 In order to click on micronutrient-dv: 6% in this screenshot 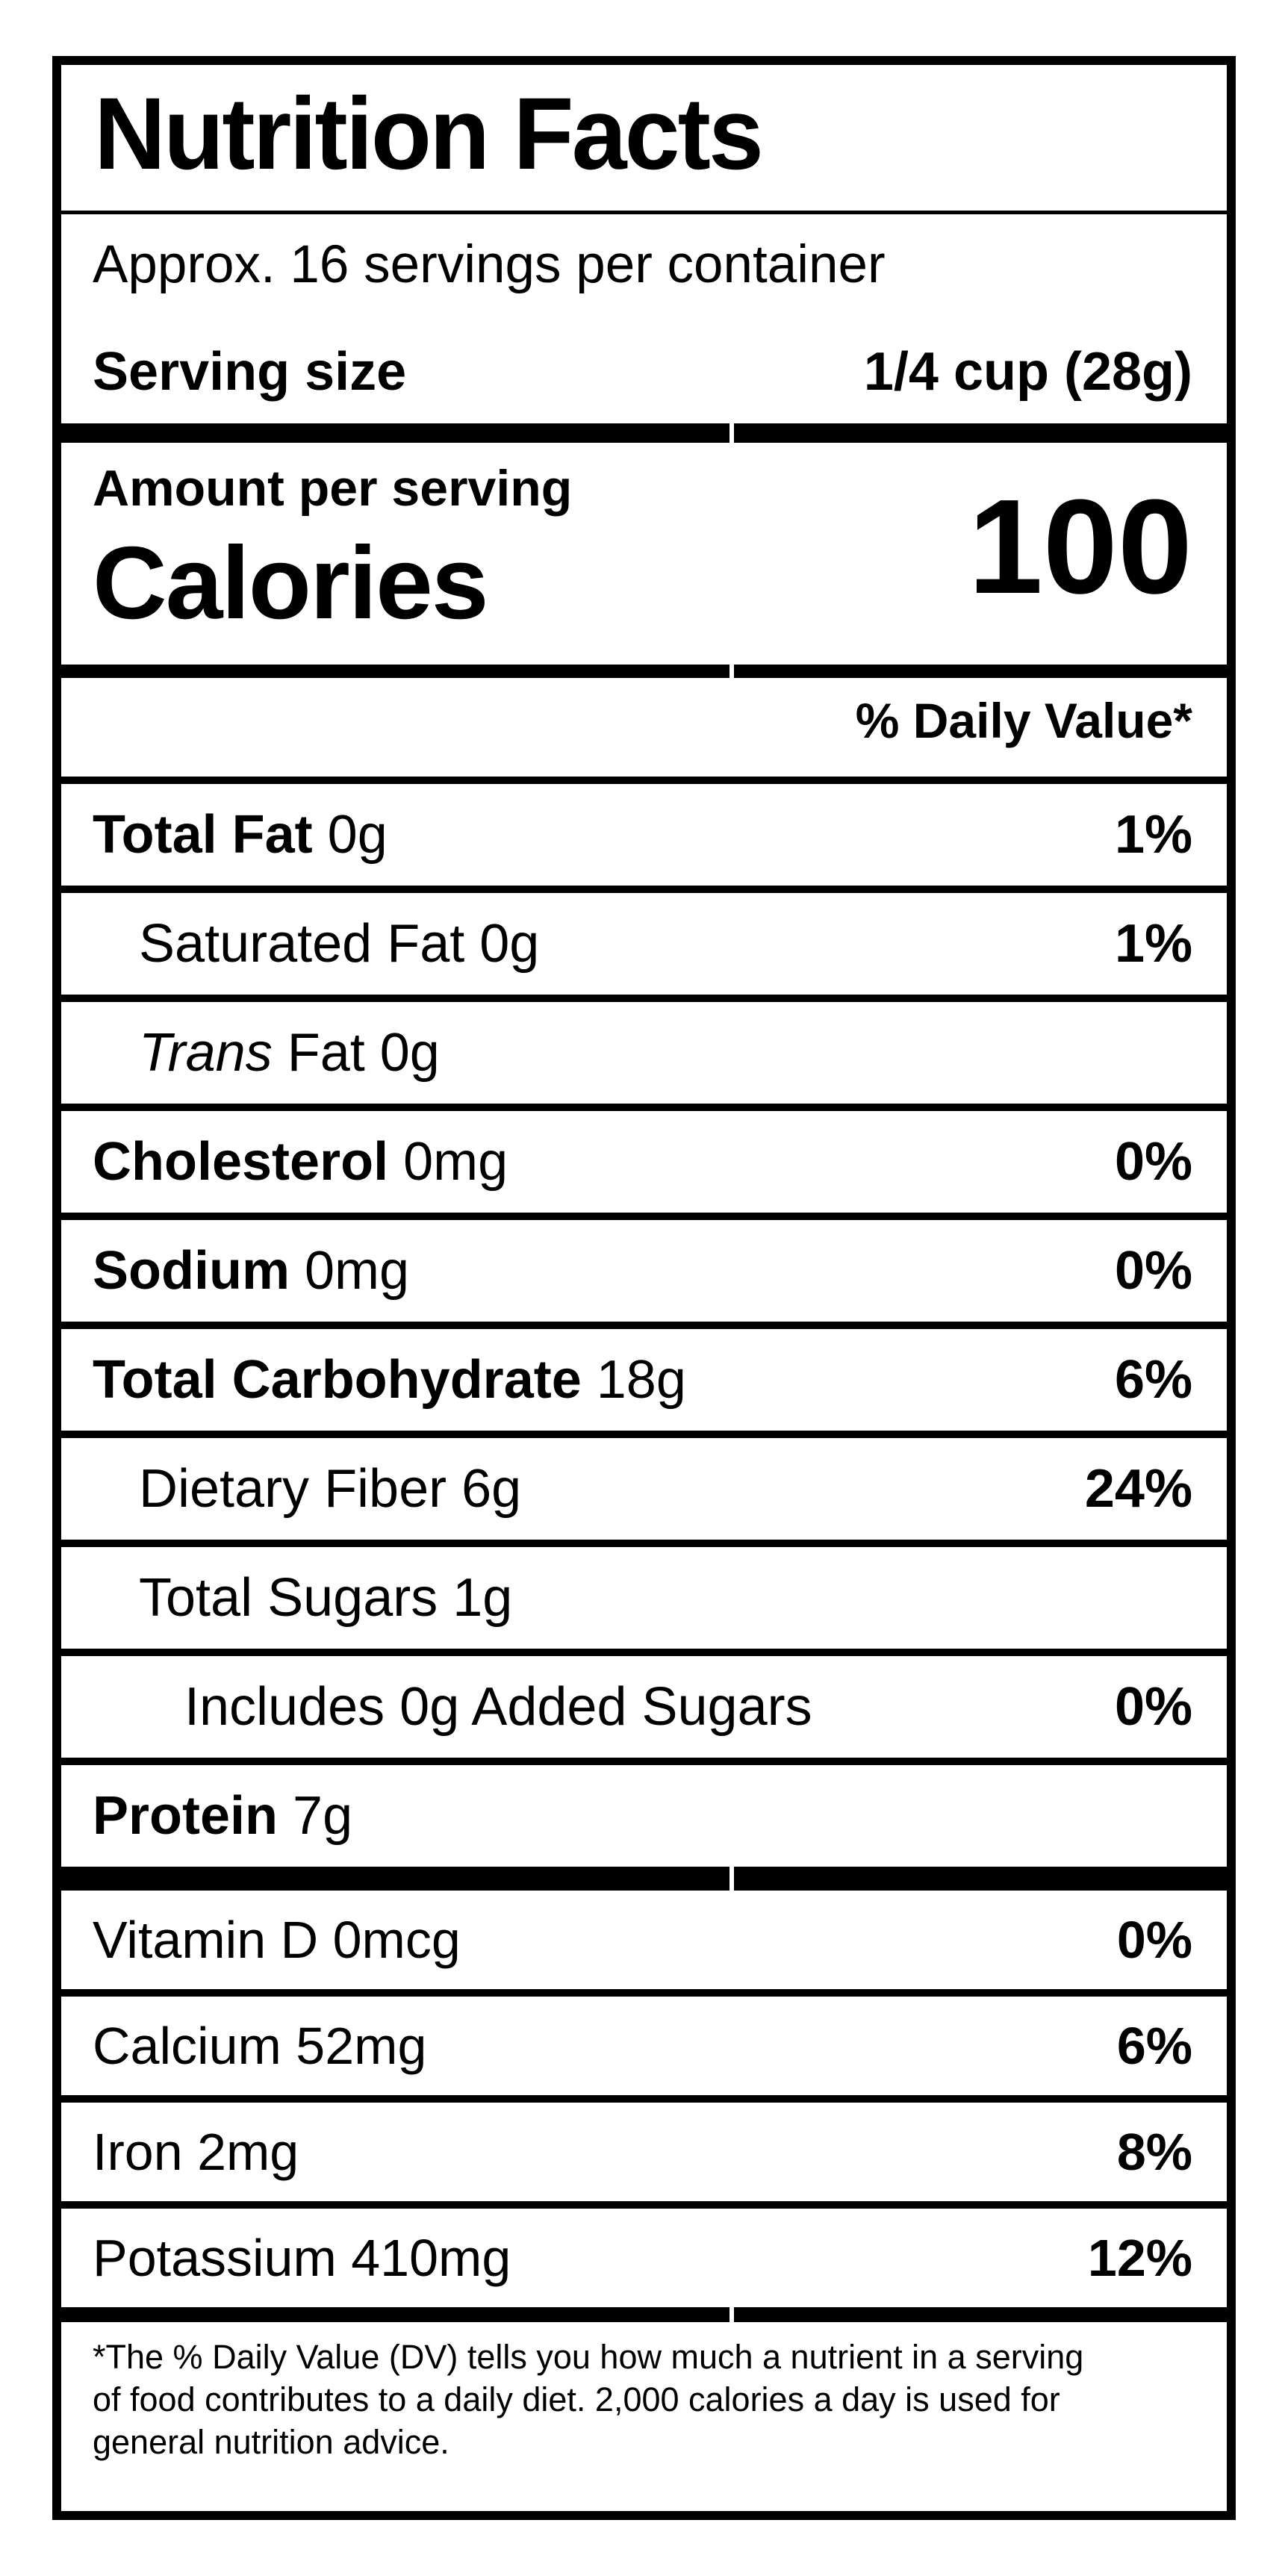, I will do `click(1154, 2046)`.